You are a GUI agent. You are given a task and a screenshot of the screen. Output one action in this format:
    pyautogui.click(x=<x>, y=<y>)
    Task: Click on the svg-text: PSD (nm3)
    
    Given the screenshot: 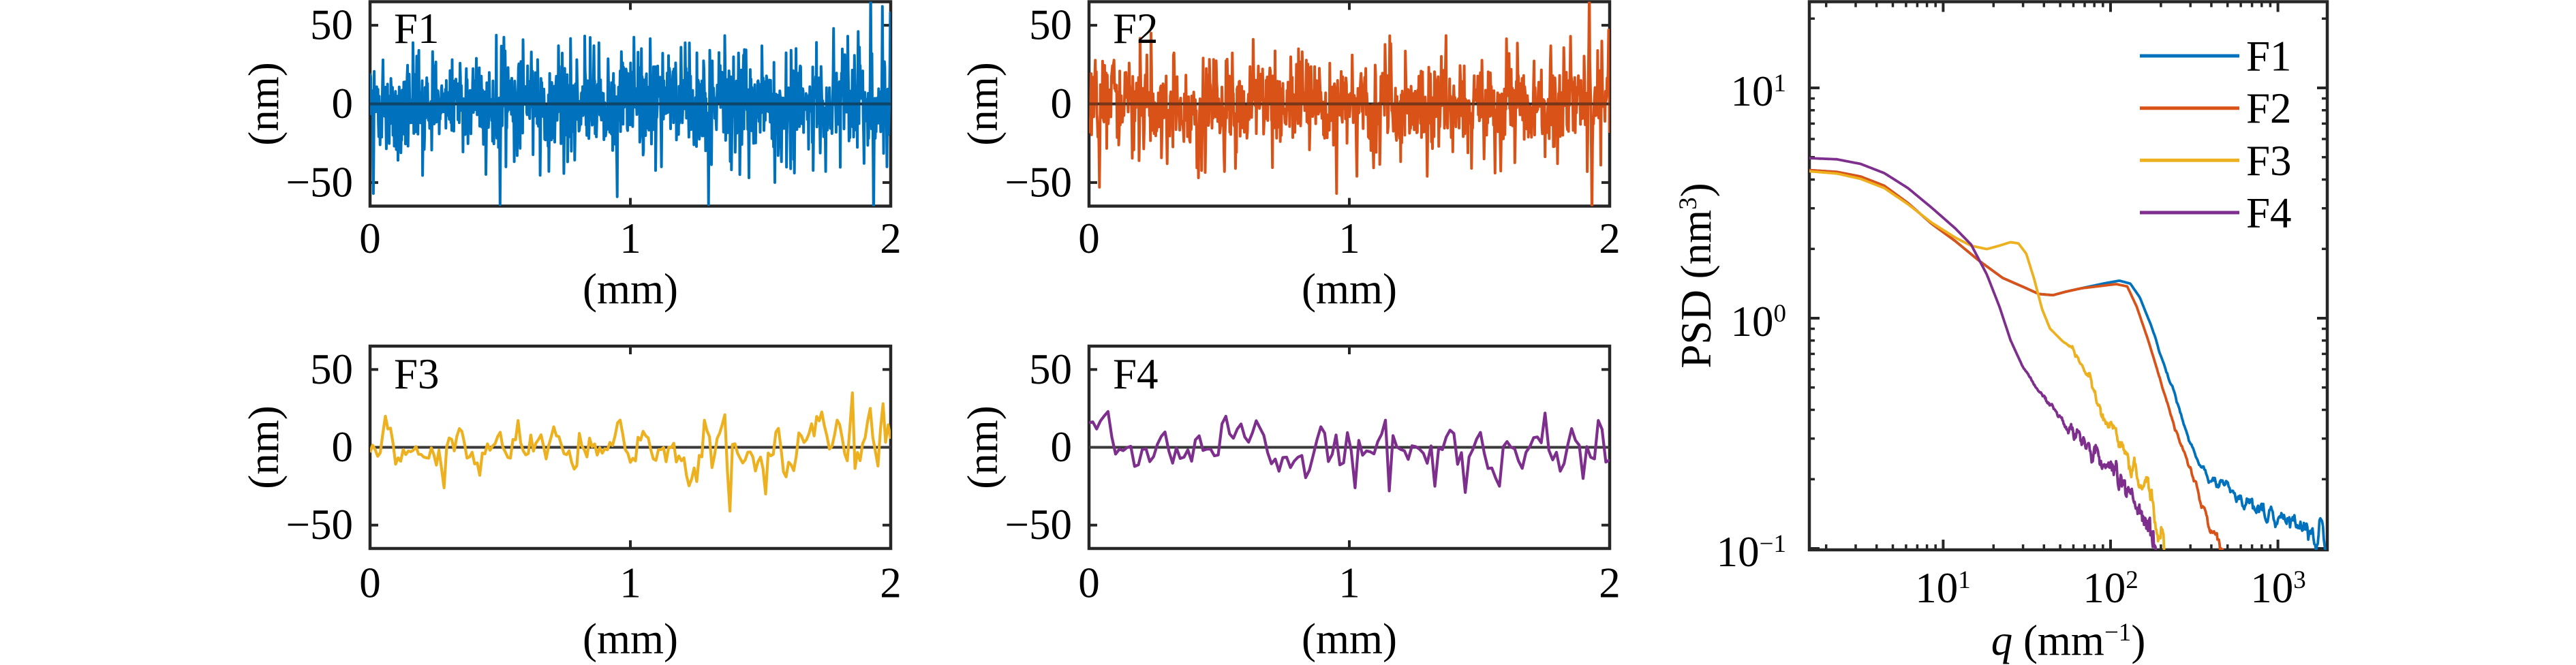 What is the action you would take?
    pyautogui.click(x=1696, y=275)
    